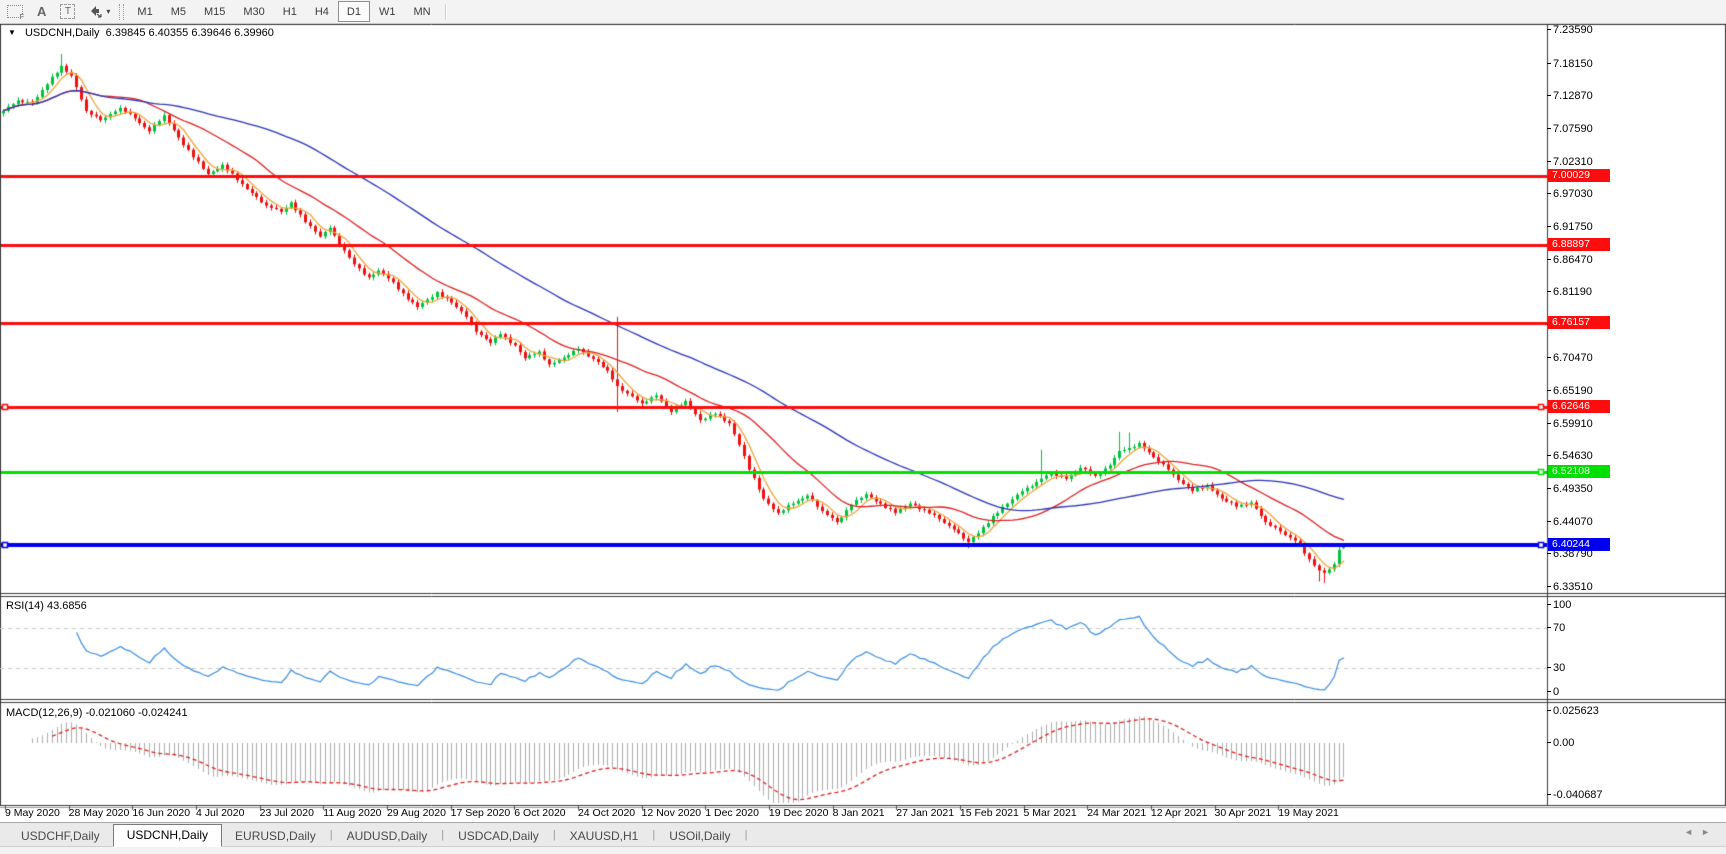 The width and height of the screenshot is (1726, 854). What do you see at coordinates (1570, 30) in the screenshot?
I see `price-axis-tick: 7.23590` at bounding box center [1570, 30].